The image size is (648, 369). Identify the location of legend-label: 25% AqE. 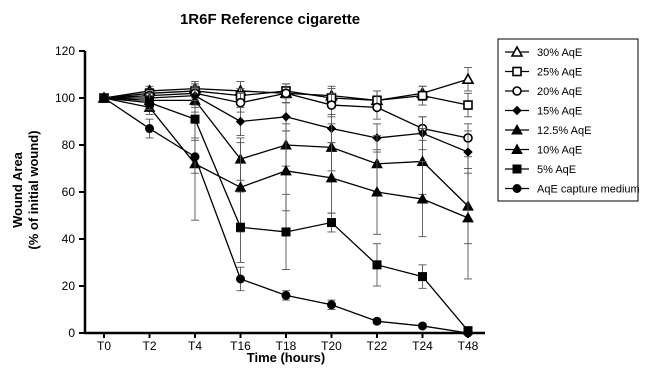
(559, 73).